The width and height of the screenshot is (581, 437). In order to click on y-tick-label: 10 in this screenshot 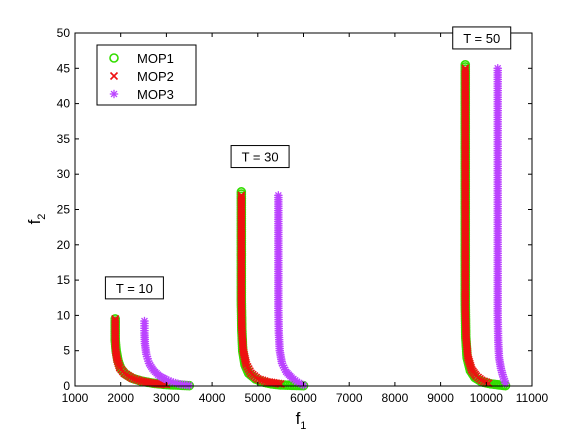, I will do `click(64, 315)`.